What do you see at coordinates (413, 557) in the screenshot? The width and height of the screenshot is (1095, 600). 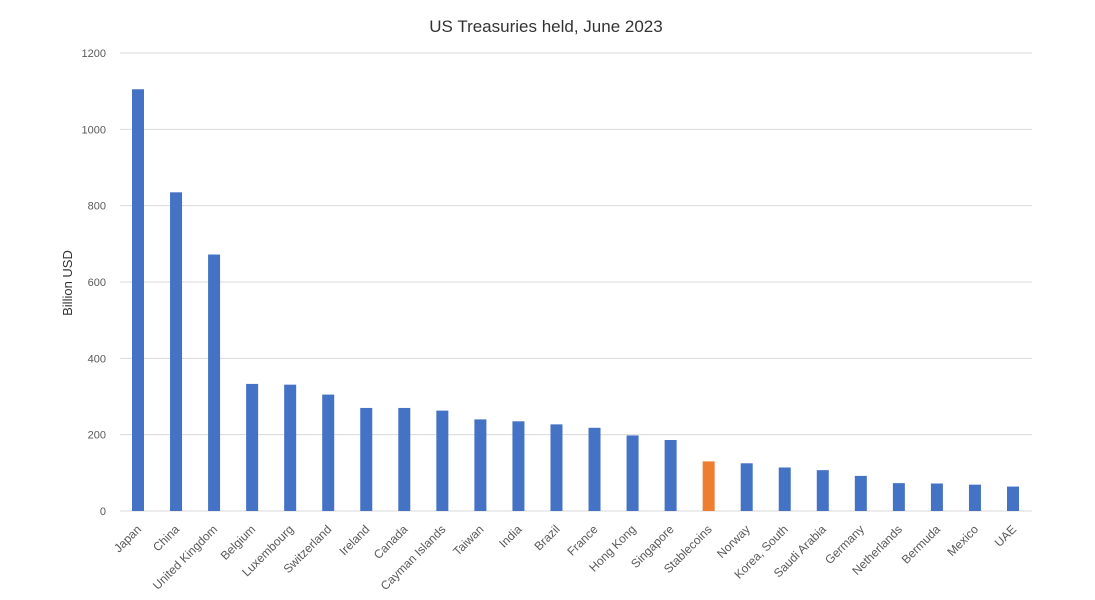 I see `x-category-label: Cayman Islands` at bounding box center [413, 557].